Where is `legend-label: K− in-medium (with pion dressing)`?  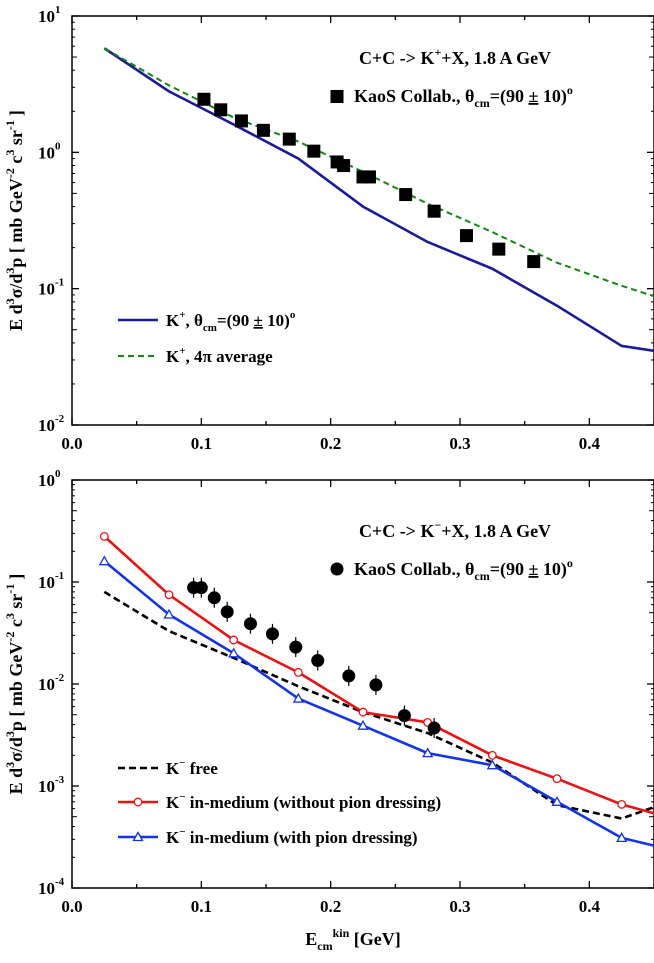
legend-label: K− in-medium (with pion dressing) is located at coordinates (292, 836).